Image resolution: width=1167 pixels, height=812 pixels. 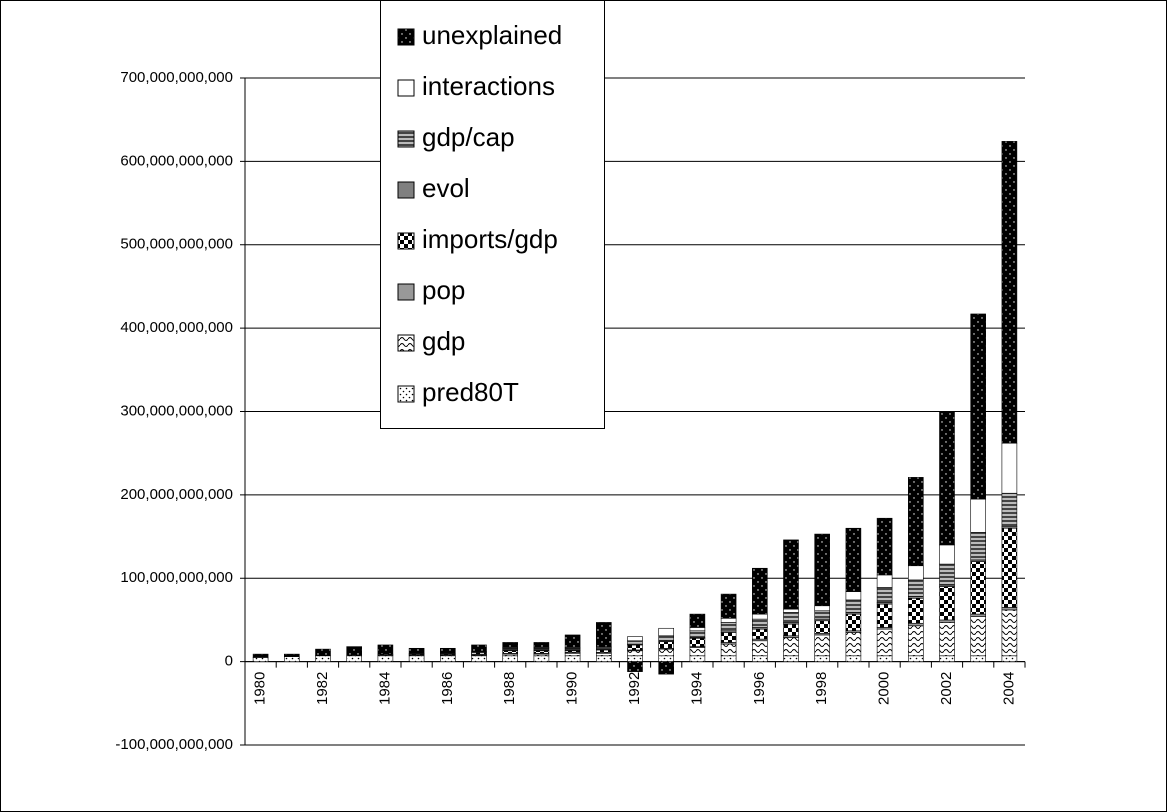 What do you see at coordinates (229, 661) in the screenshot?
I see `y-tick-label: 0` at bounding box center [229, 661].